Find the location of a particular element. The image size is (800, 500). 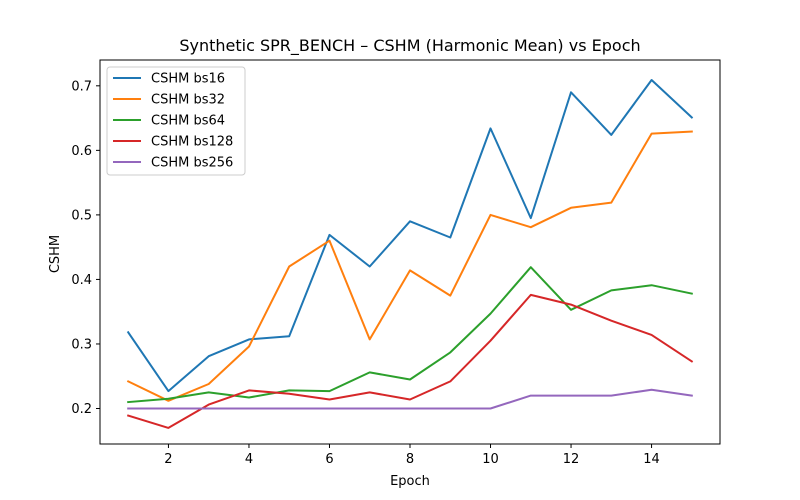

x-axis: 2 4 6 8 10 12 14 is located at coordinates (412, 455).